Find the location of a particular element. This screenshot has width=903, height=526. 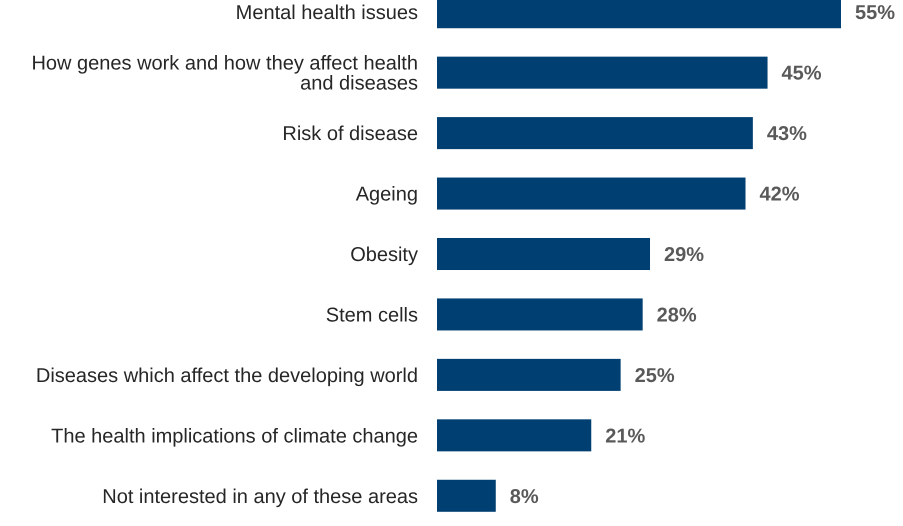

data-label: 21% is located at coordinates (625, 436).